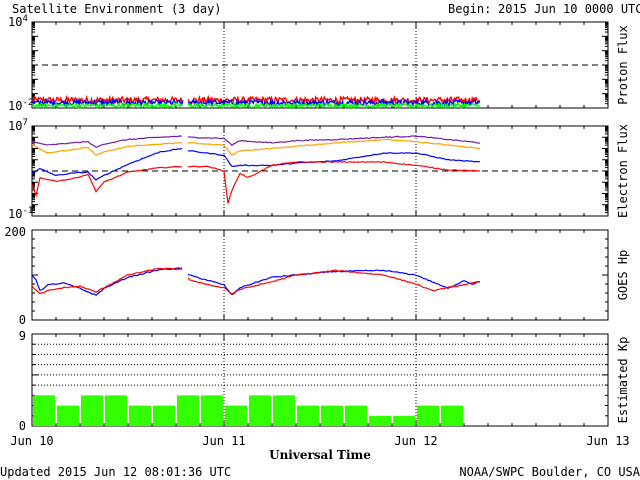  What do you see at coordinates (31, 441) in the screenshot?
I see `x-tick-label: Jun 10` at bounding box center [31, 441].